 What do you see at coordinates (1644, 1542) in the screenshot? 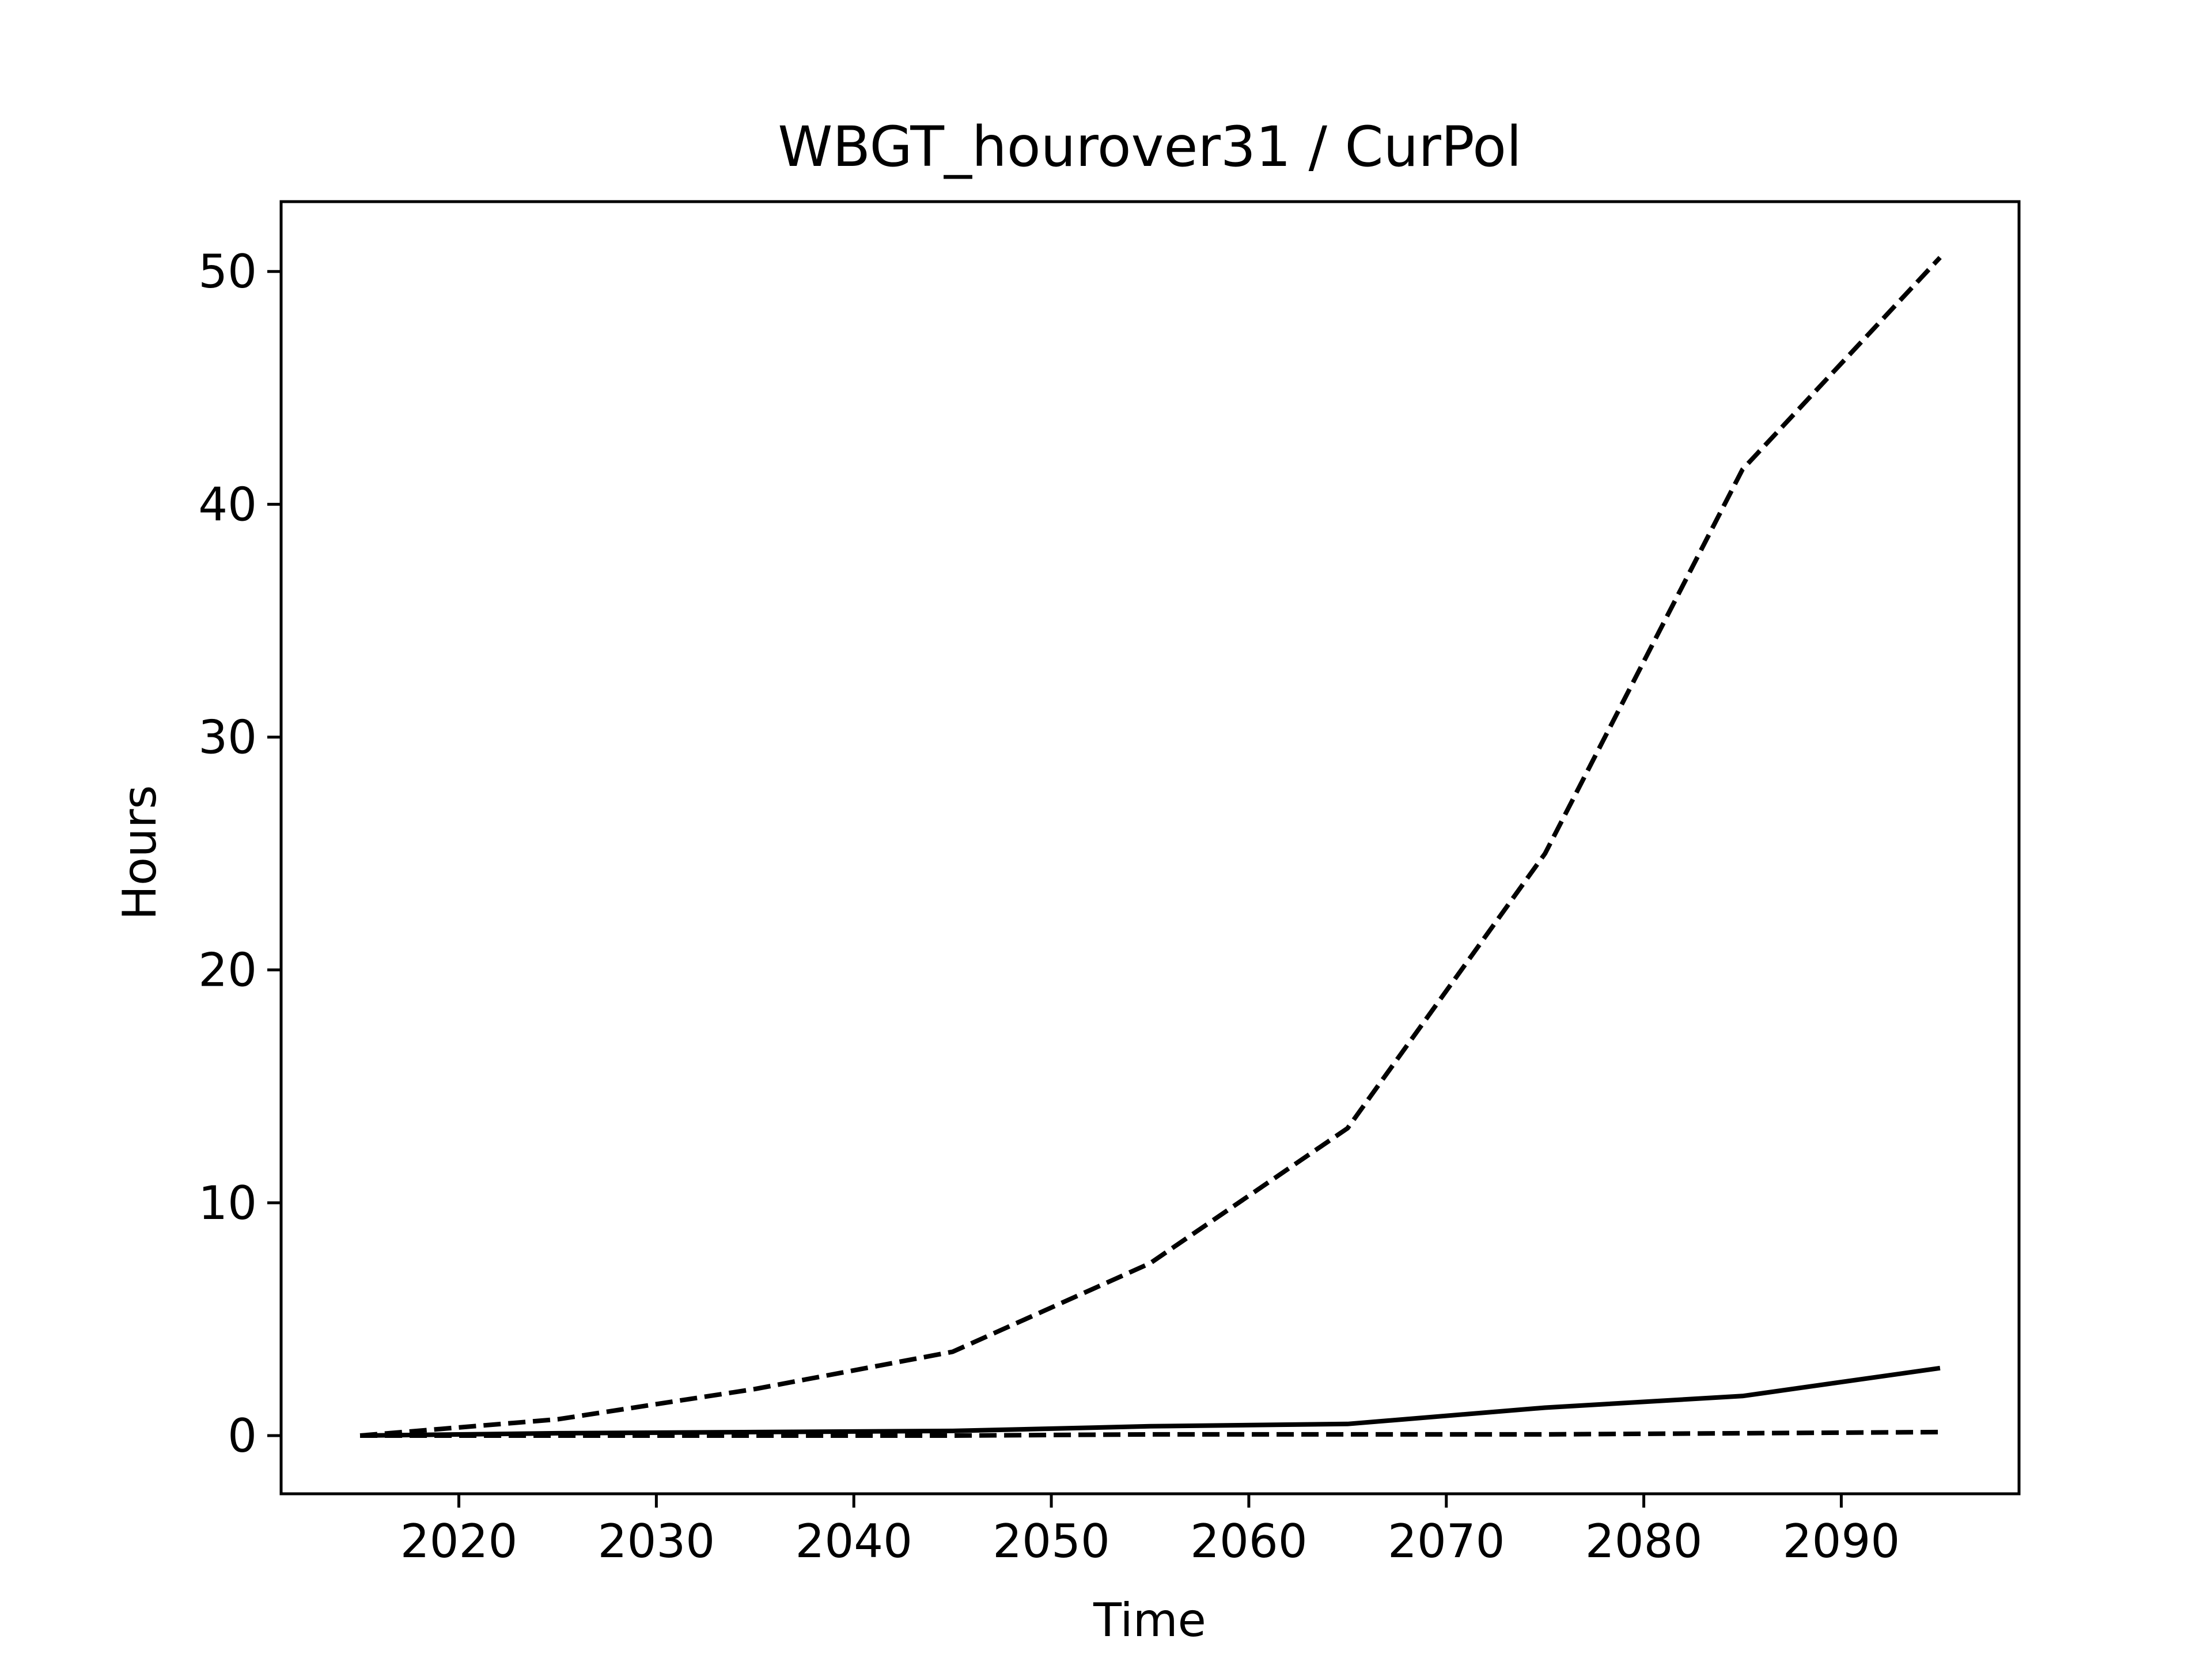
I see `x-tick-label: 2080` at bounding box center [1644, 1542].